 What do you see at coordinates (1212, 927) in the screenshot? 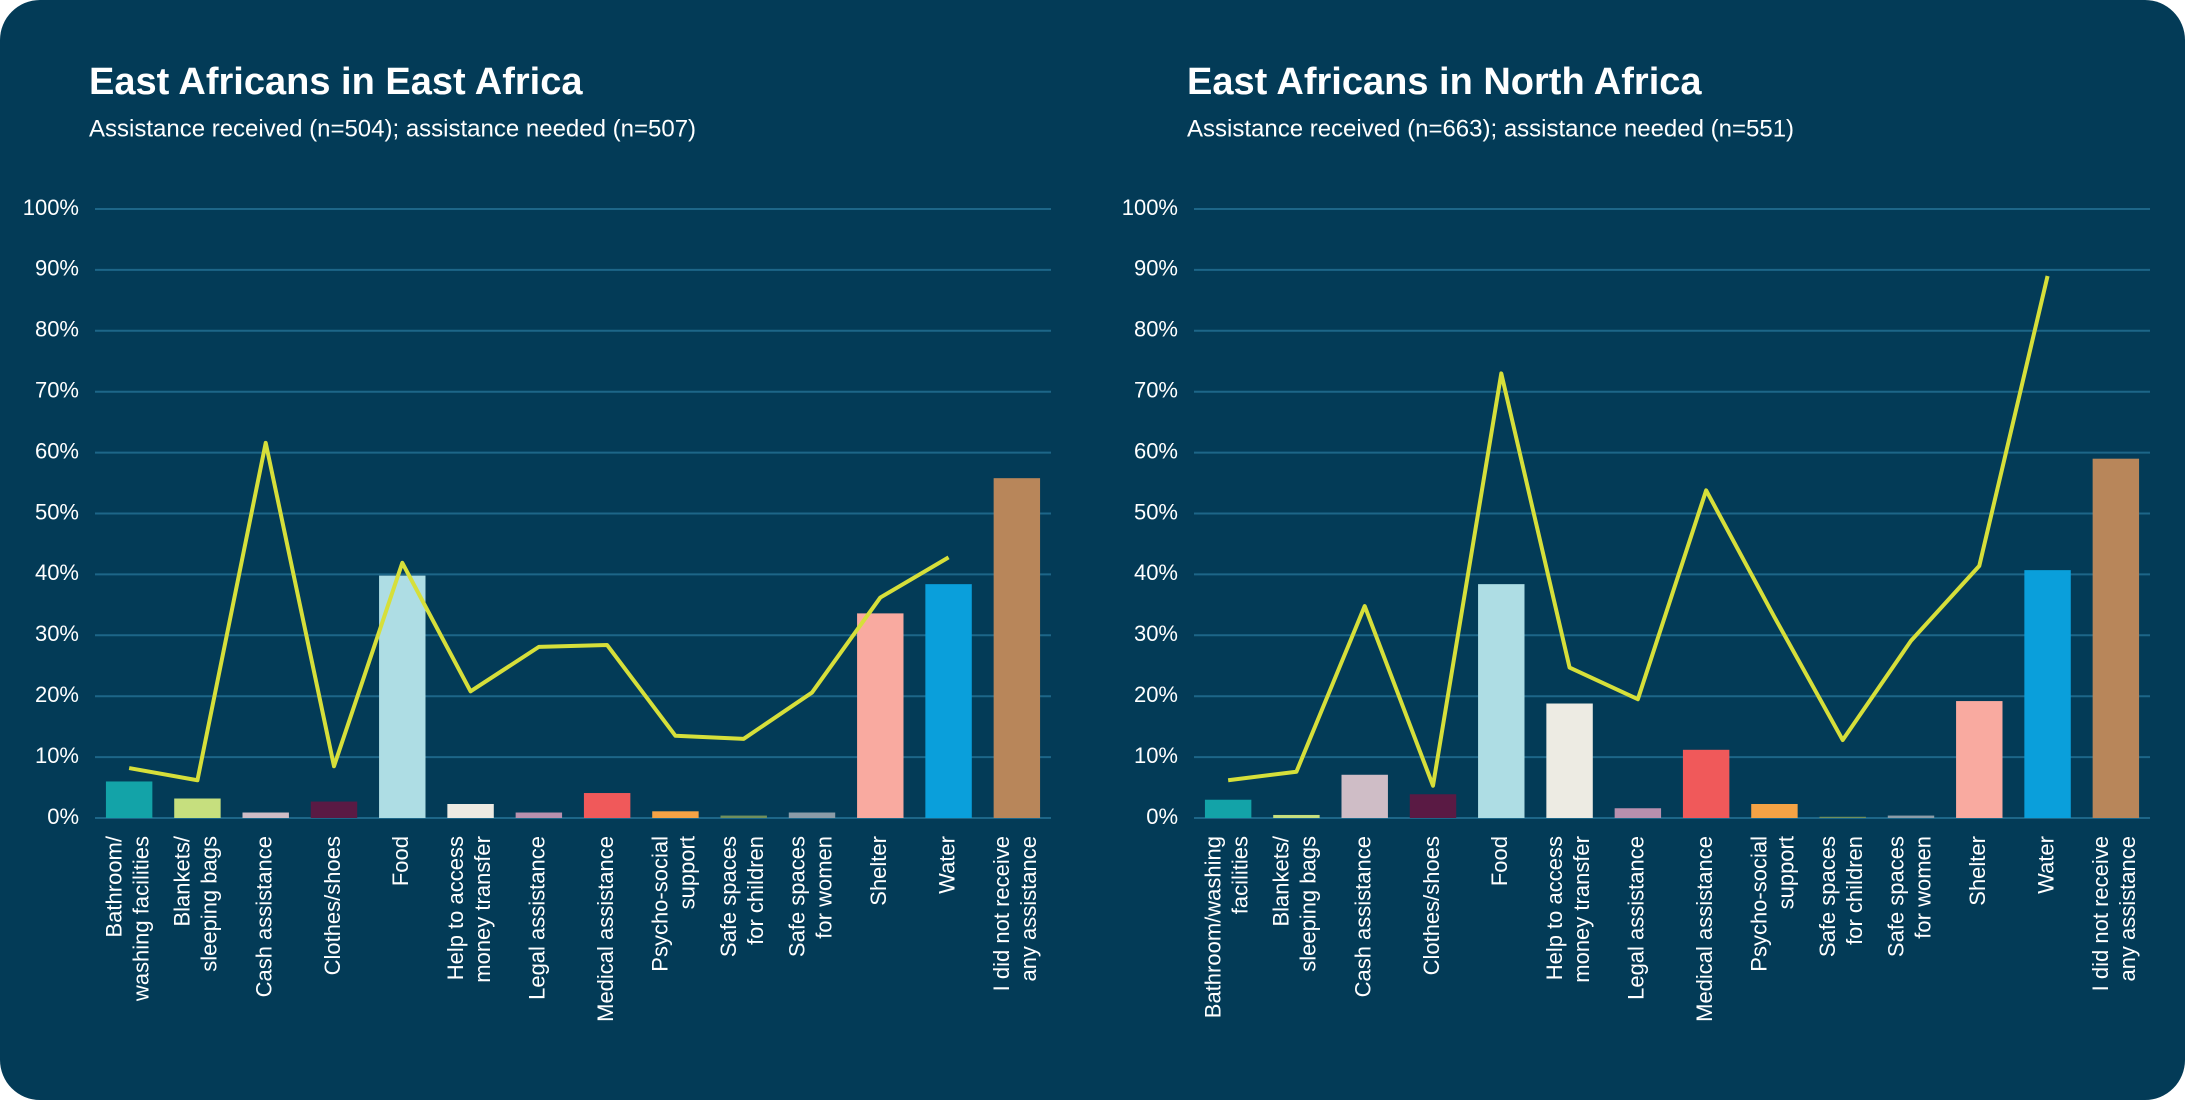
I see `x-tick-label: Bathroom/washing` at bounding box center [1212, 927].